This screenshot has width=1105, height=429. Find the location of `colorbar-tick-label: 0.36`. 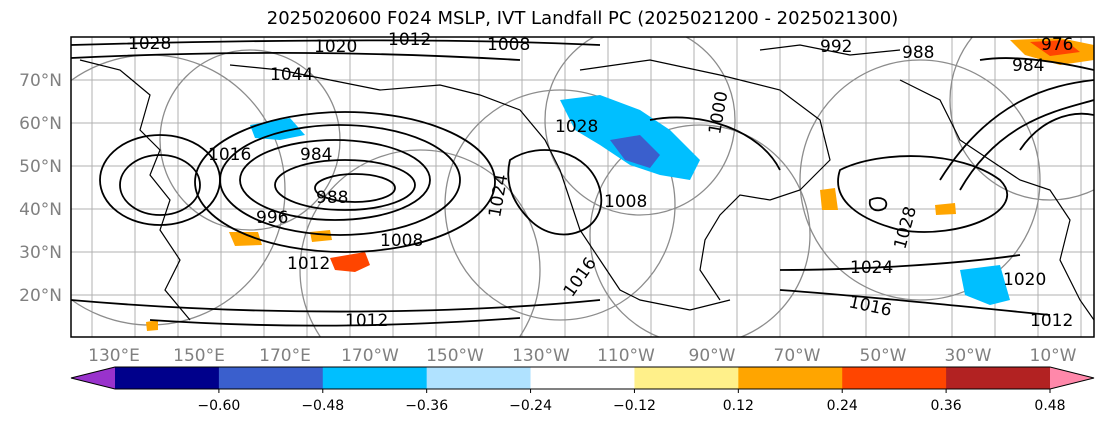

colorbar-tick-label: 0.36 is located at coordinates (946, 406).